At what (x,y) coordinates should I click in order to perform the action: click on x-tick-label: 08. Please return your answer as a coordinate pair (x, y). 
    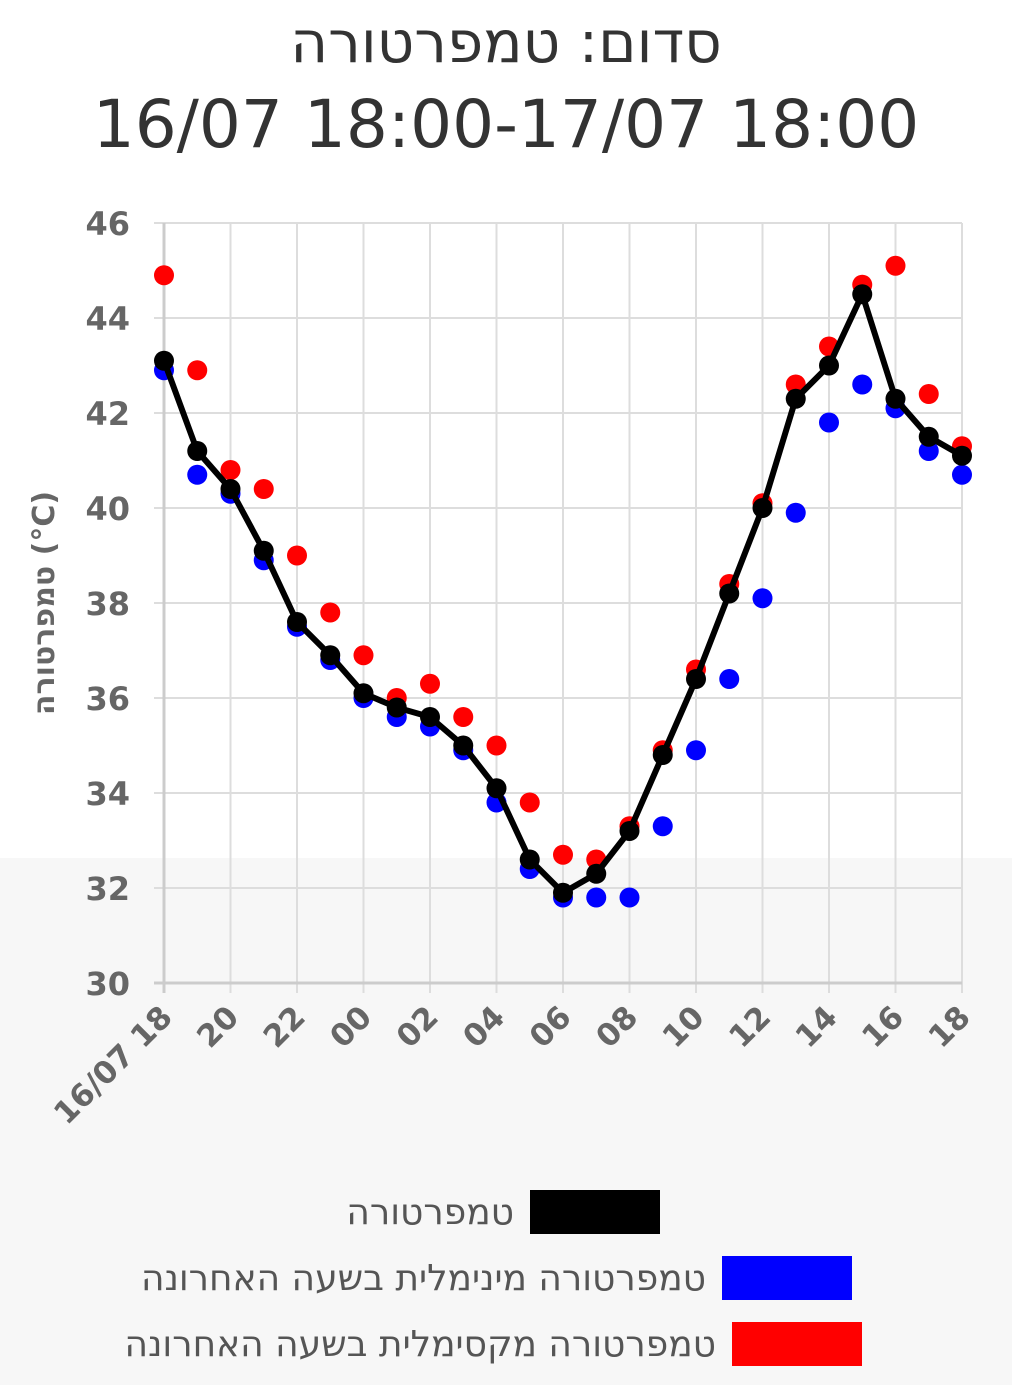
    Looking at the image, I should click on (617, 1027).